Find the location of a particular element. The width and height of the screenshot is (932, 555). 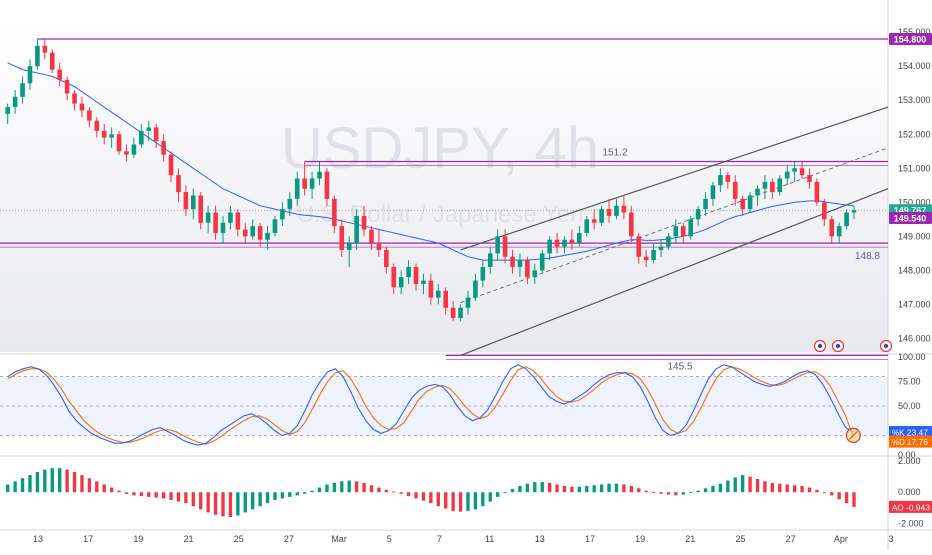

price-label-text: 154.800 is located at coordinates (910, 40).